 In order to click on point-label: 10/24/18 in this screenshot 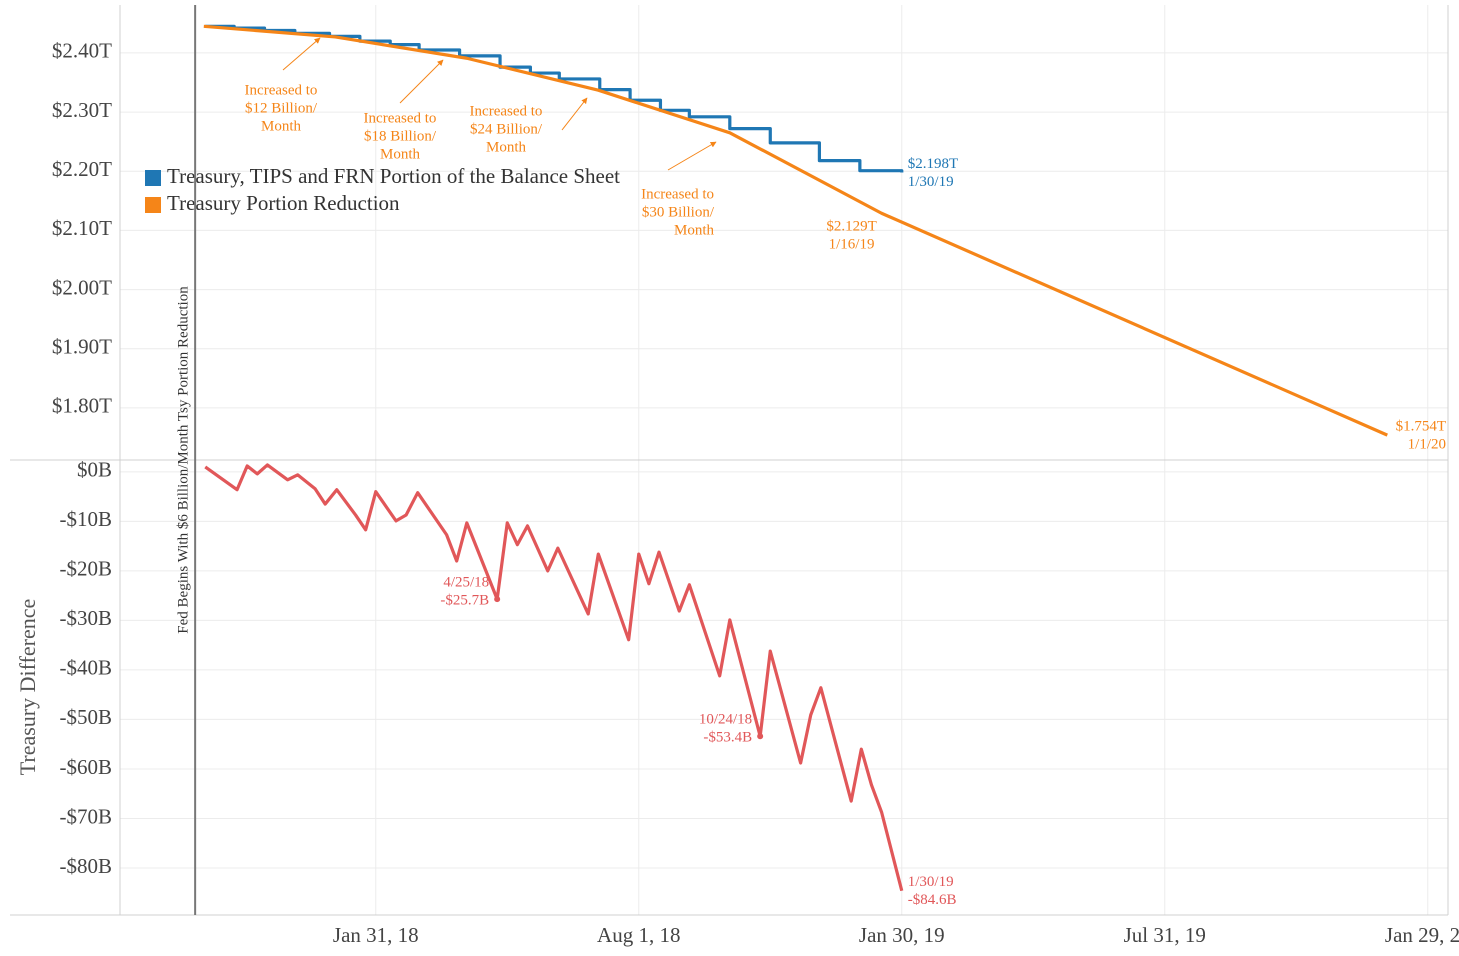, I will do `click(725, 720)`.